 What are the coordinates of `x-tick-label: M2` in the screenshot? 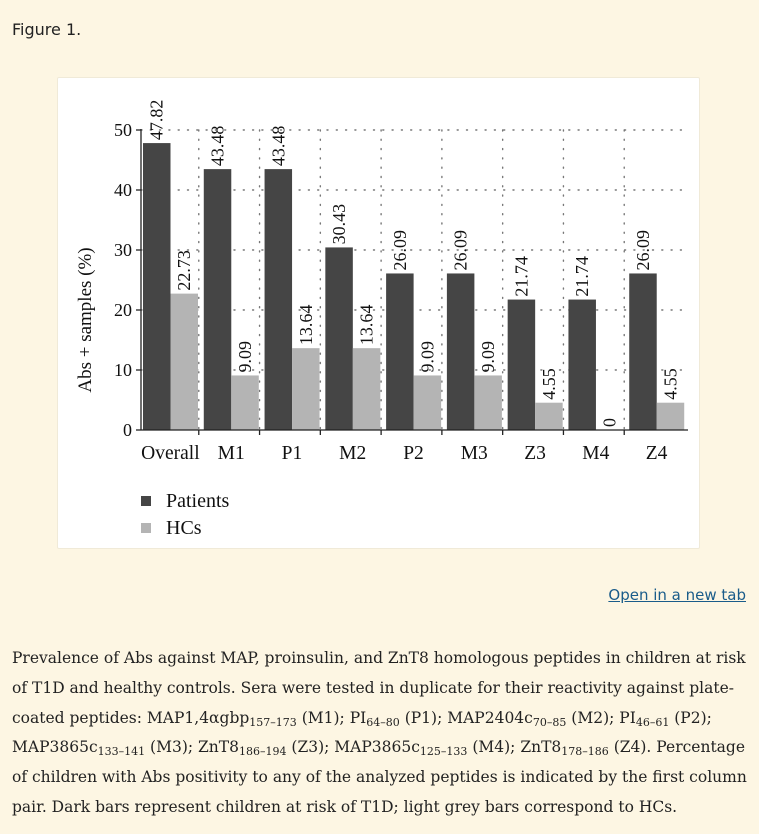 It's located at (352, 453).